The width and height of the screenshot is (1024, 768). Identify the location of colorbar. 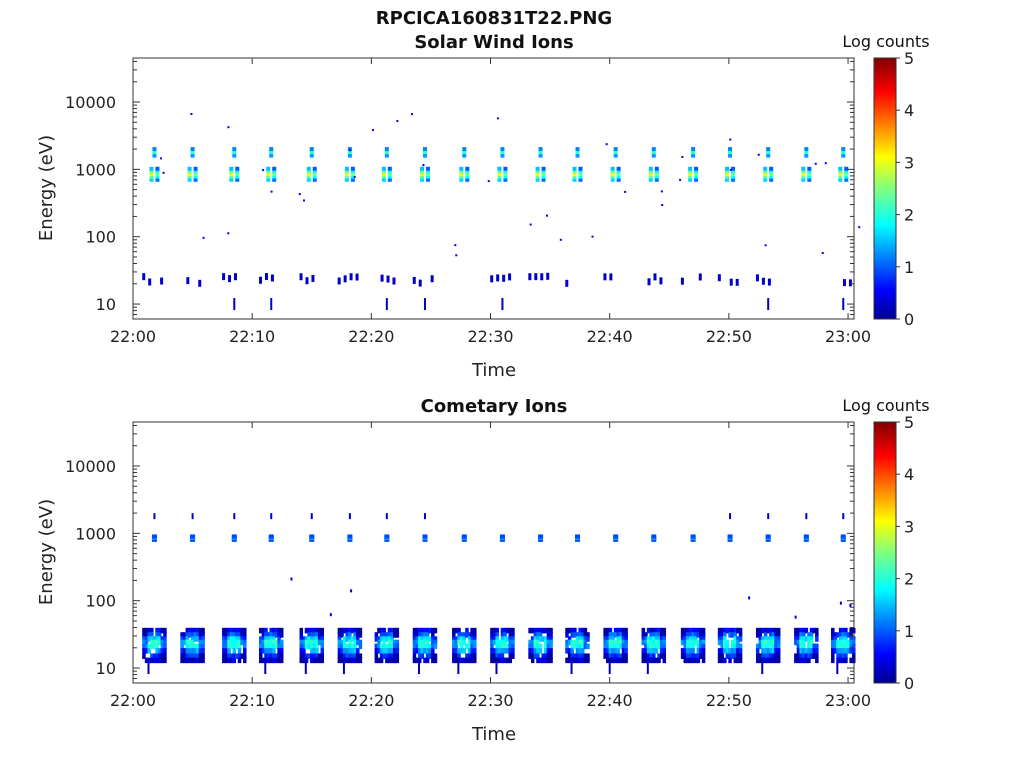
(885, 552).